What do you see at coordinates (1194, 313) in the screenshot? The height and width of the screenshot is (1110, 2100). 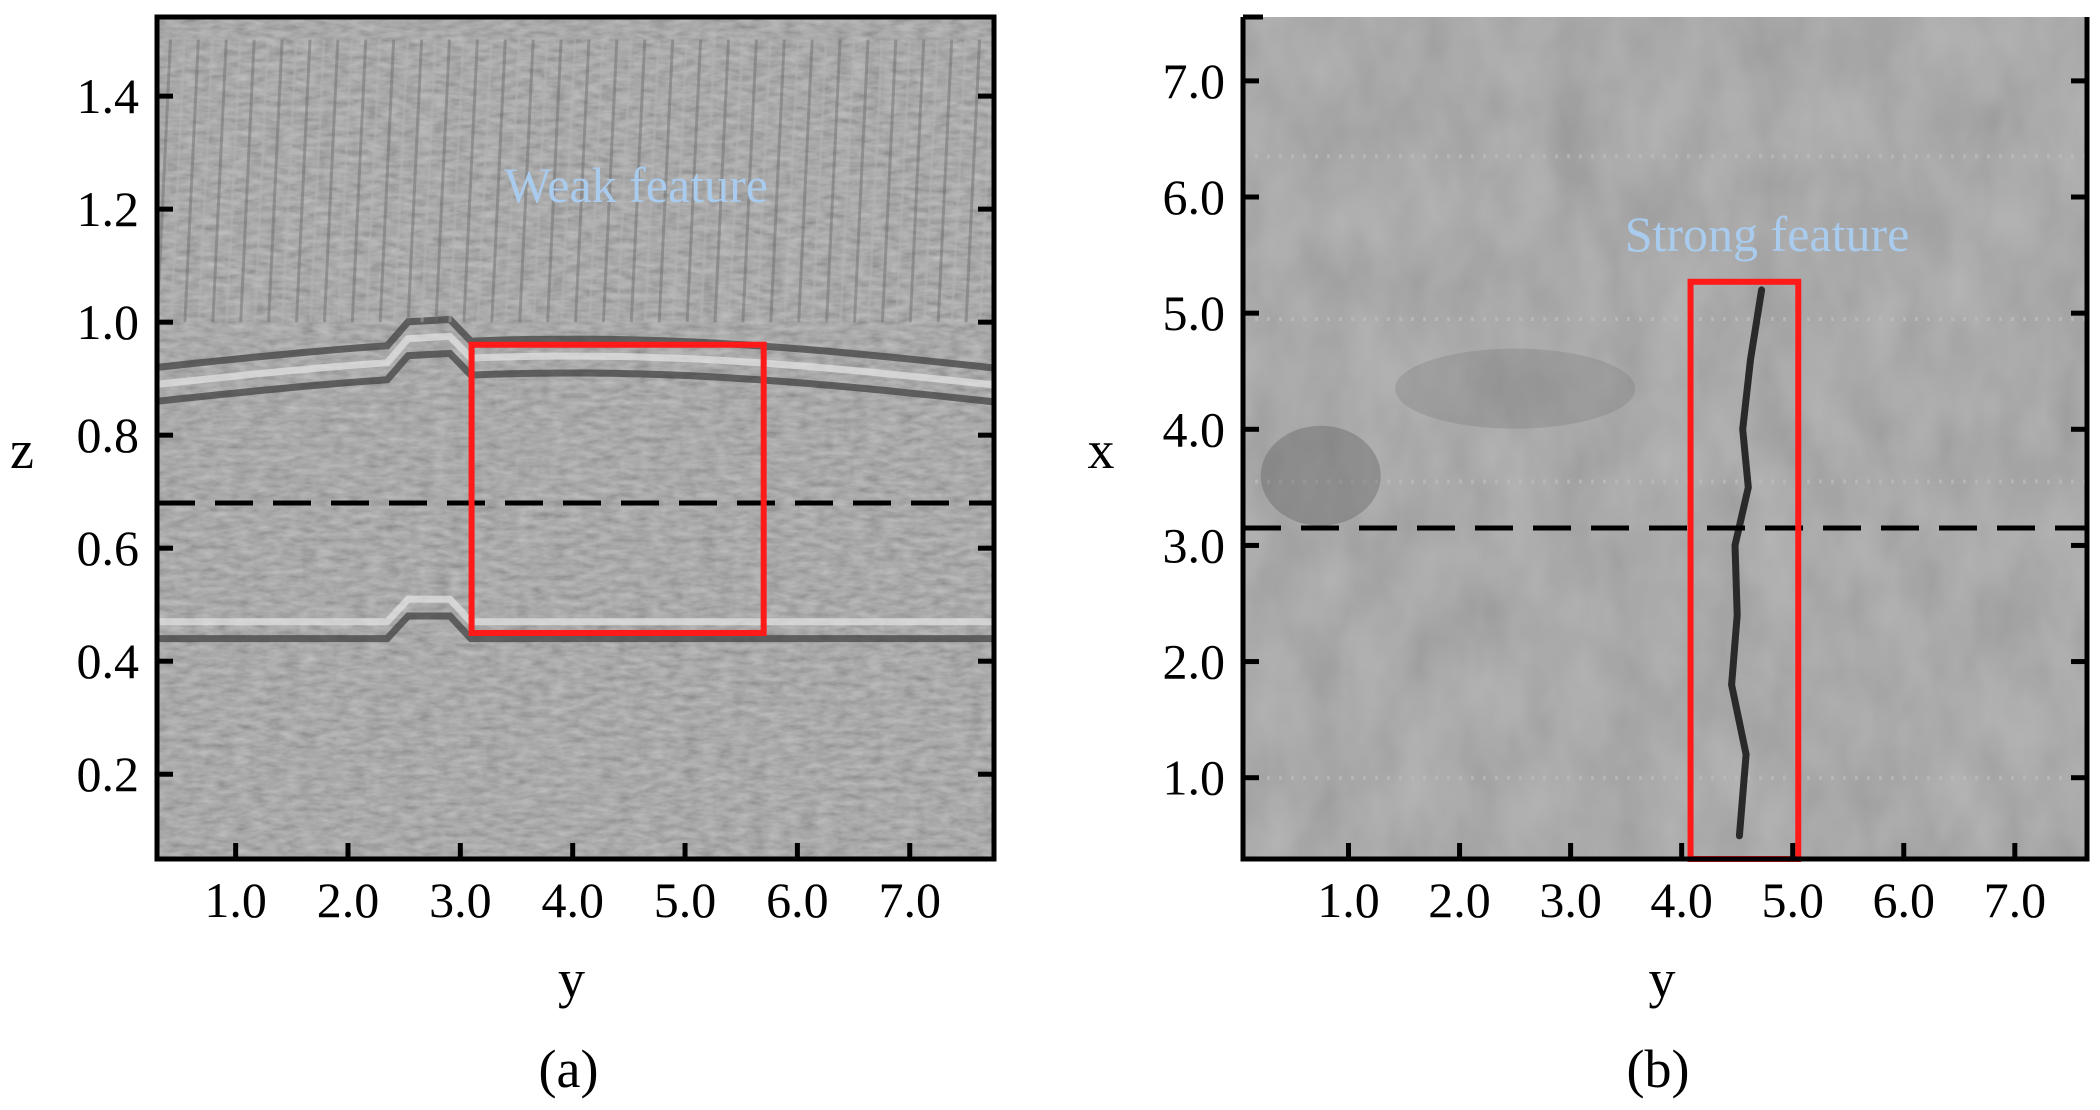 I see `y-tick-label: 5.0` at bounding box center [1194, 313].